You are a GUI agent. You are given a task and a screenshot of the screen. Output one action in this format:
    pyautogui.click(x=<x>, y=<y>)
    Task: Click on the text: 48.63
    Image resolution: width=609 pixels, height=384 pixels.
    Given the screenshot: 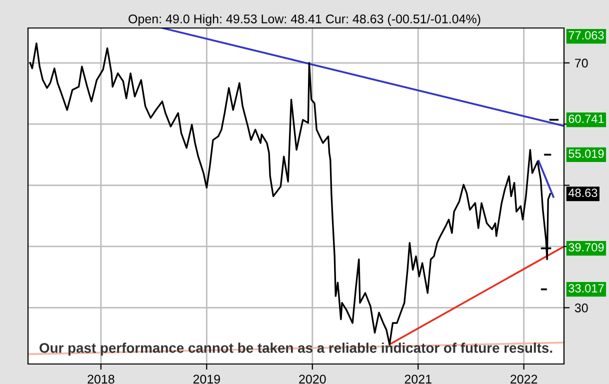 What is the action you would take?
    pyautogui.click(x=583, y=193)
    